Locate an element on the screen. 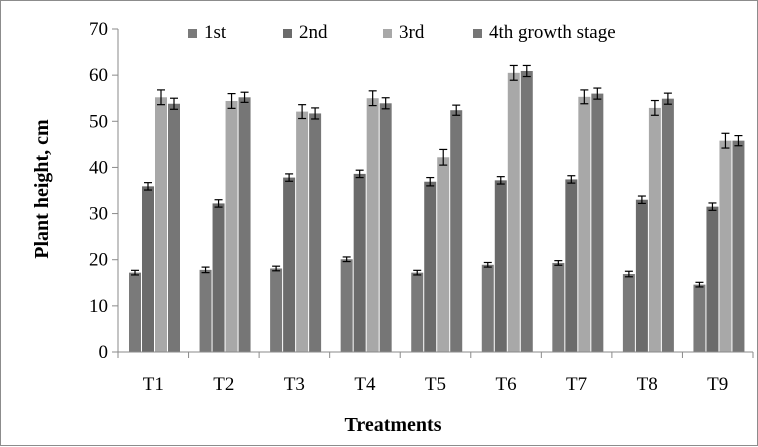 The height and width of the screenshot is (447, 758). legend-label-3: 3rd is located at coordinates (412, 32).